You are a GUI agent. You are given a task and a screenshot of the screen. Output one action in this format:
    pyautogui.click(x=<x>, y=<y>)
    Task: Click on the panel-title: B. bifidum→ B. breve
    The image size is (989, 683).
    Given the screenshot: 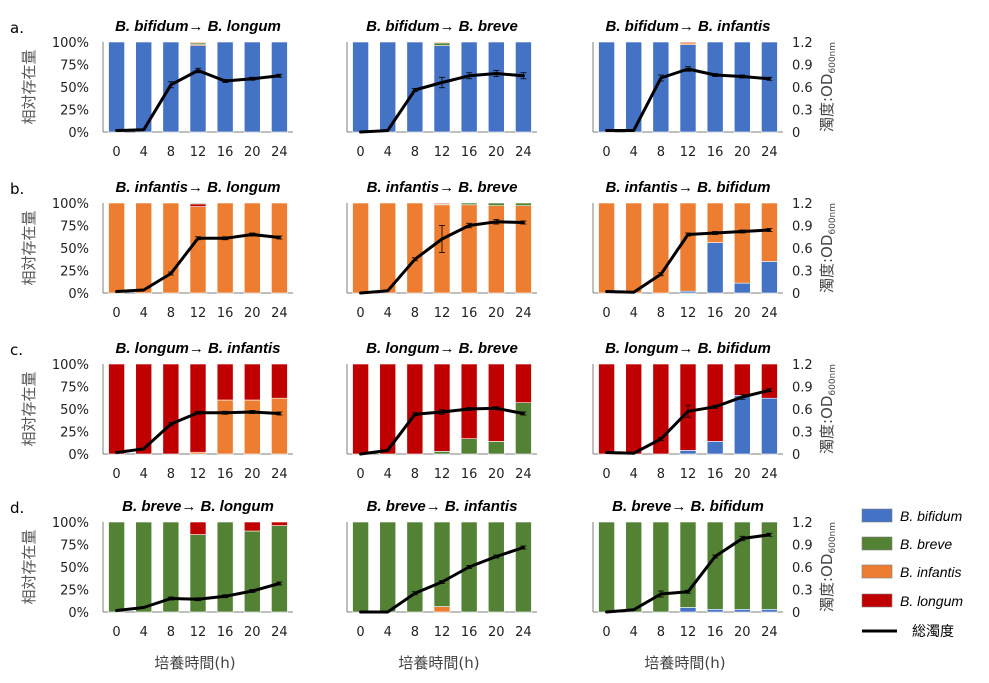 What is the action you would take?
    pyautogui.click(x=442, y=26)
    